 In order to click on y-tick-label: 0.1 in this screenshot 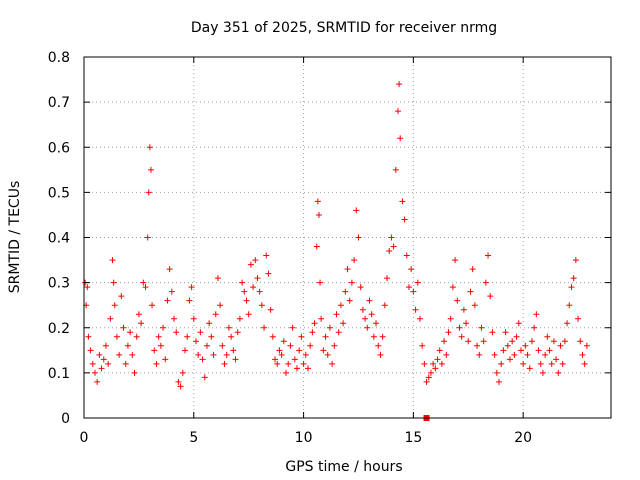, I will do `click(59, 374)`.